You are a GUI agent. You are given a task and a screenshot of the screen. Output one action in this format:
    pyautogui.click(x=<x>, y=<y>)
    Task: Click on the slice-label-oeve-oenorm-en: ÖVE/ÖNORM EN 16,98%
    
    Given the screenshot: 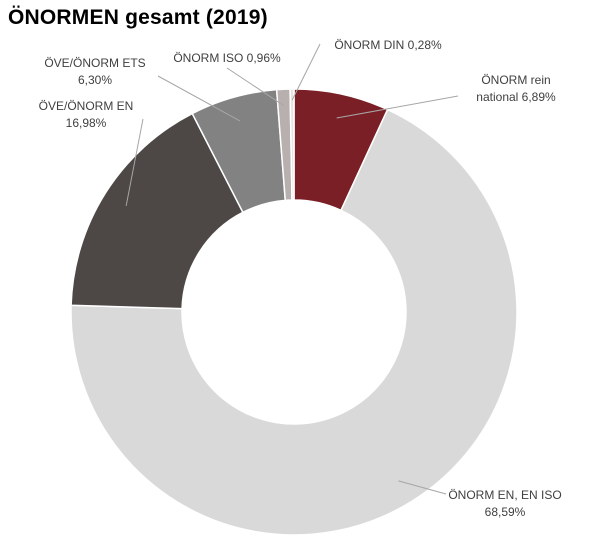 What is the action you would take?
    pyautogui.click(x=86, y=114)
    